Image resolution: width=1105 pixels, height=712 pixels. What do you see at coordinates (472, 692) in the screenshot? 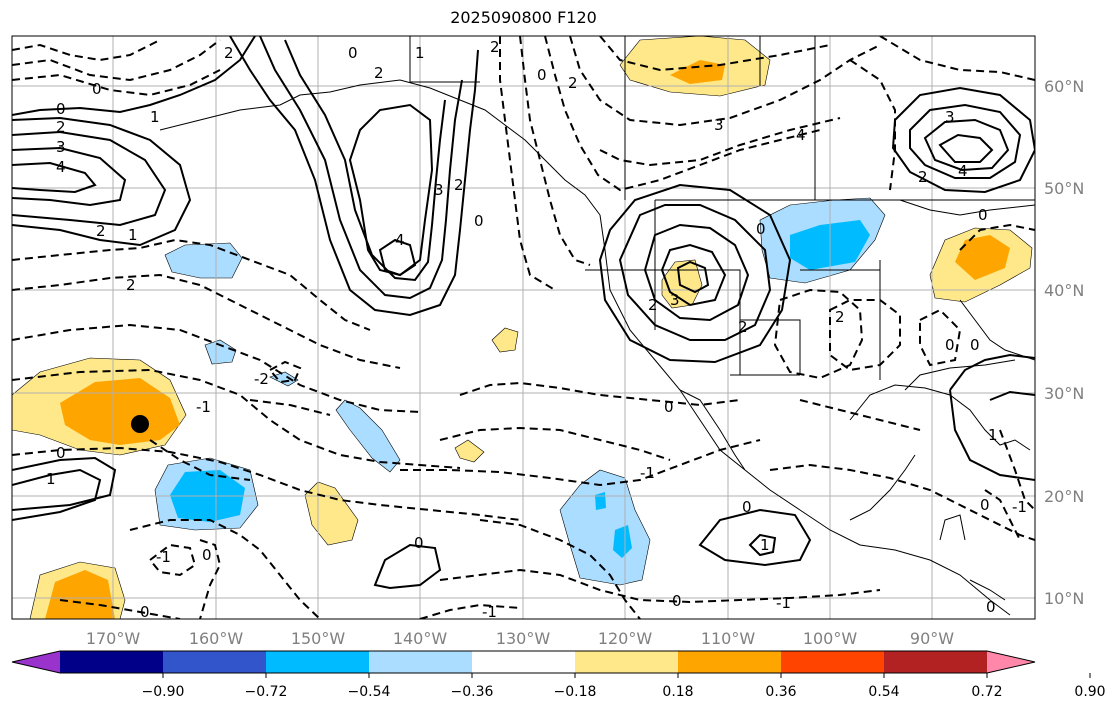
I see `colorbar-label: −0.36` at bounding box center [472, 692].